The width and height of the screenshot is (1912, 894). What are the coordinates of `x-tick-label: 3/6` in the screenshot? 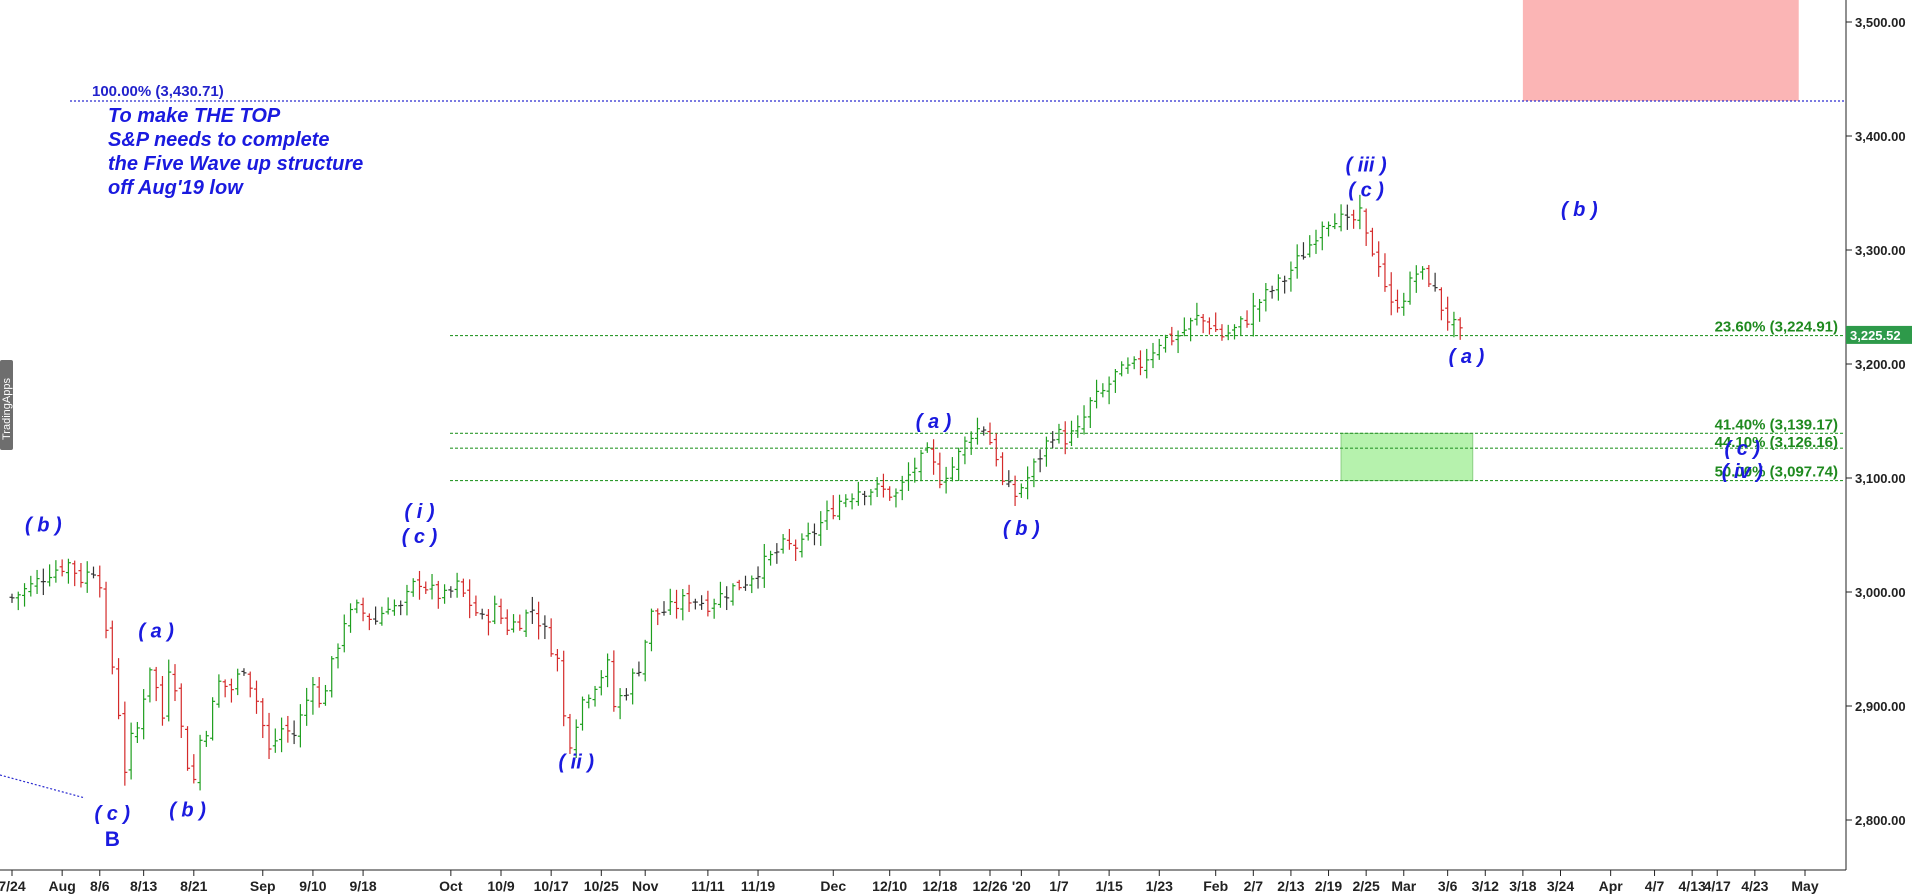 It's located at (1448, 886).